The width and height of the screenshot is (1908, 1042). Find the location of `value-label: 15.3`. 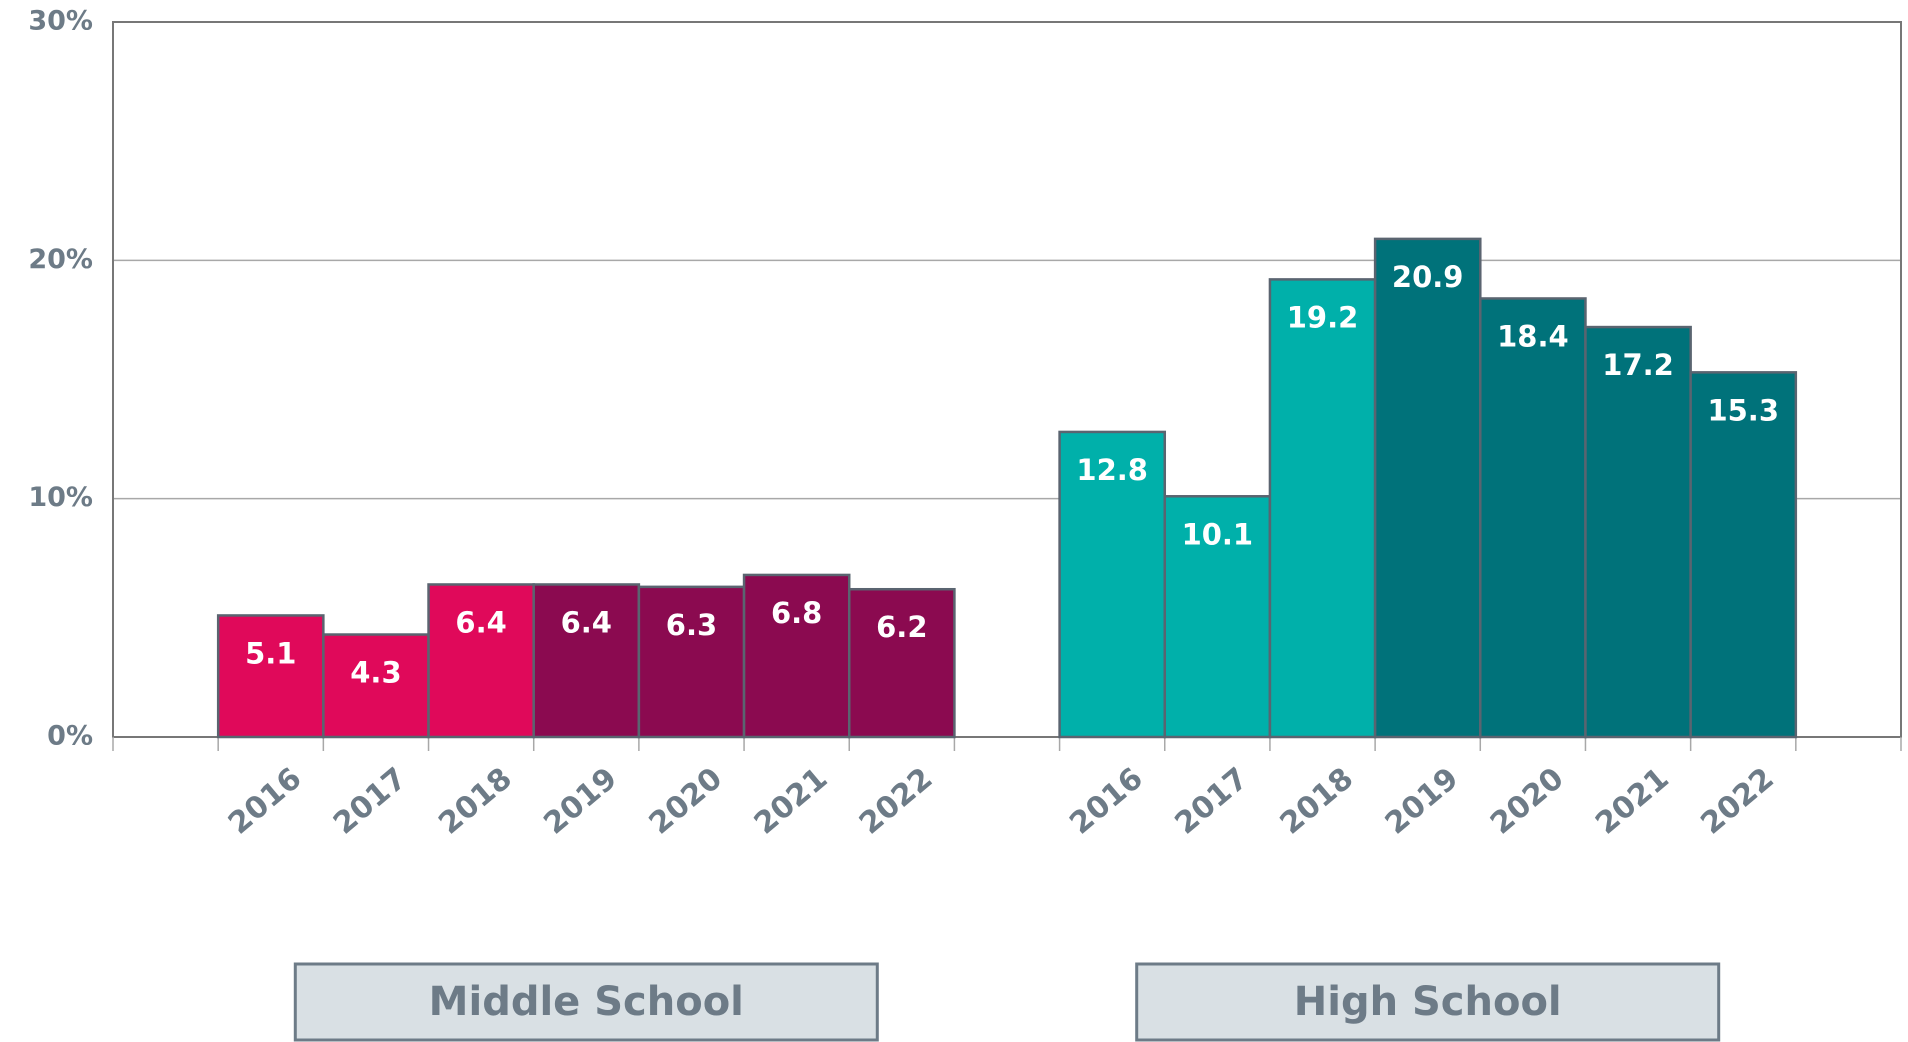

value-label: 15.3 is located at coordinates (1743, 410).